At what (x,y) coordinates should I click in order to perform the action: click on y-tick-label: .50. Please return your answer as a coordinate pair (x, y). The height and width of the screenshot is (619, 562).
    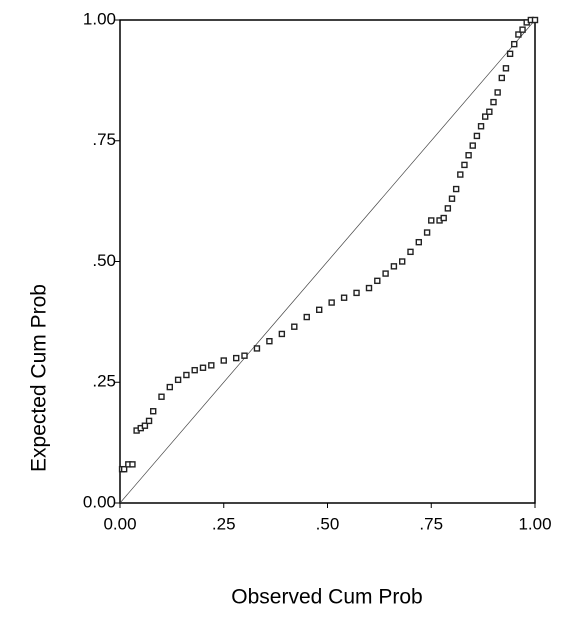
    Looking at the image, I should click on (104, 260).